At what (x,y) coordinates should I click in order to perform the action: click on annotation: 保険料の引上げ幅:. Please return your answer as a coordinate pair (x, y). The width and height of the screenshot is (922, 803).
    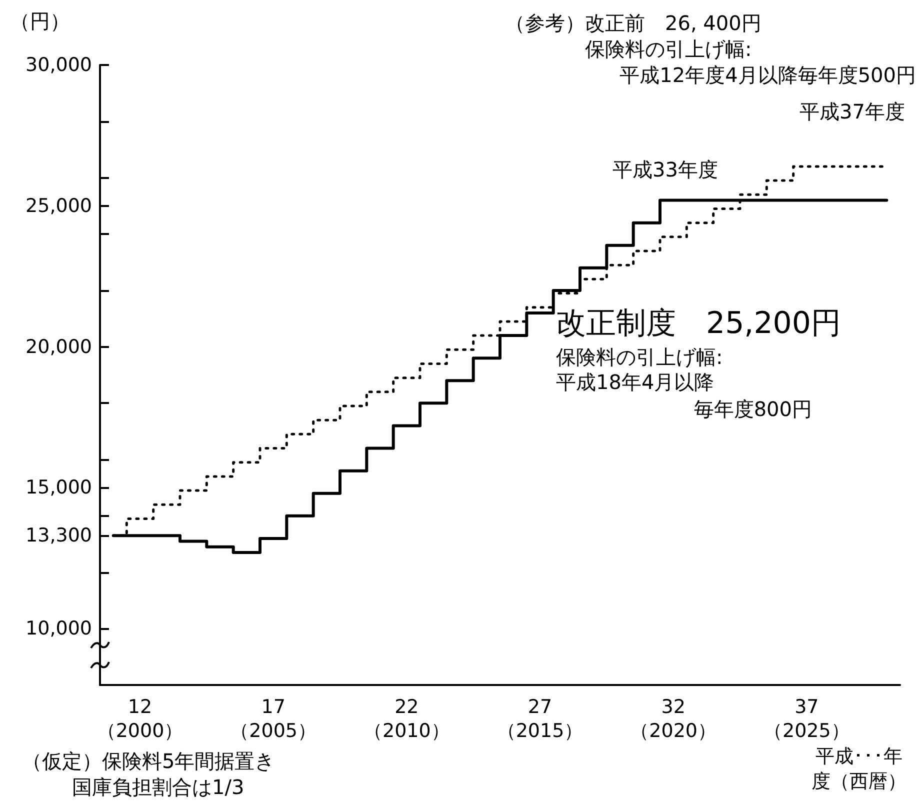
    Looking at the image, I should click on (639, 357).